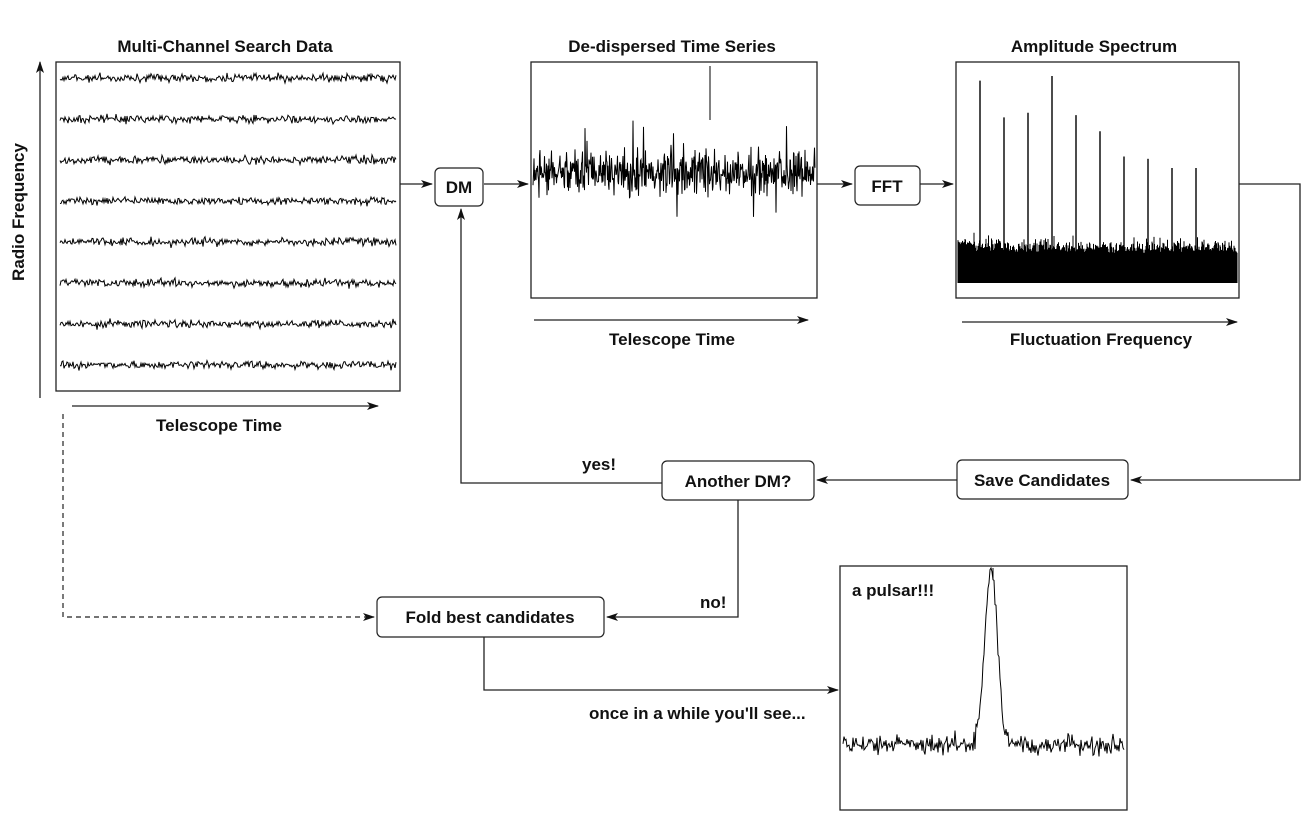 This screenshot has width=1308, height=834. I want to click on time-series-panel: De-dispersed Time Series Telescope Time, so click(674, 193).